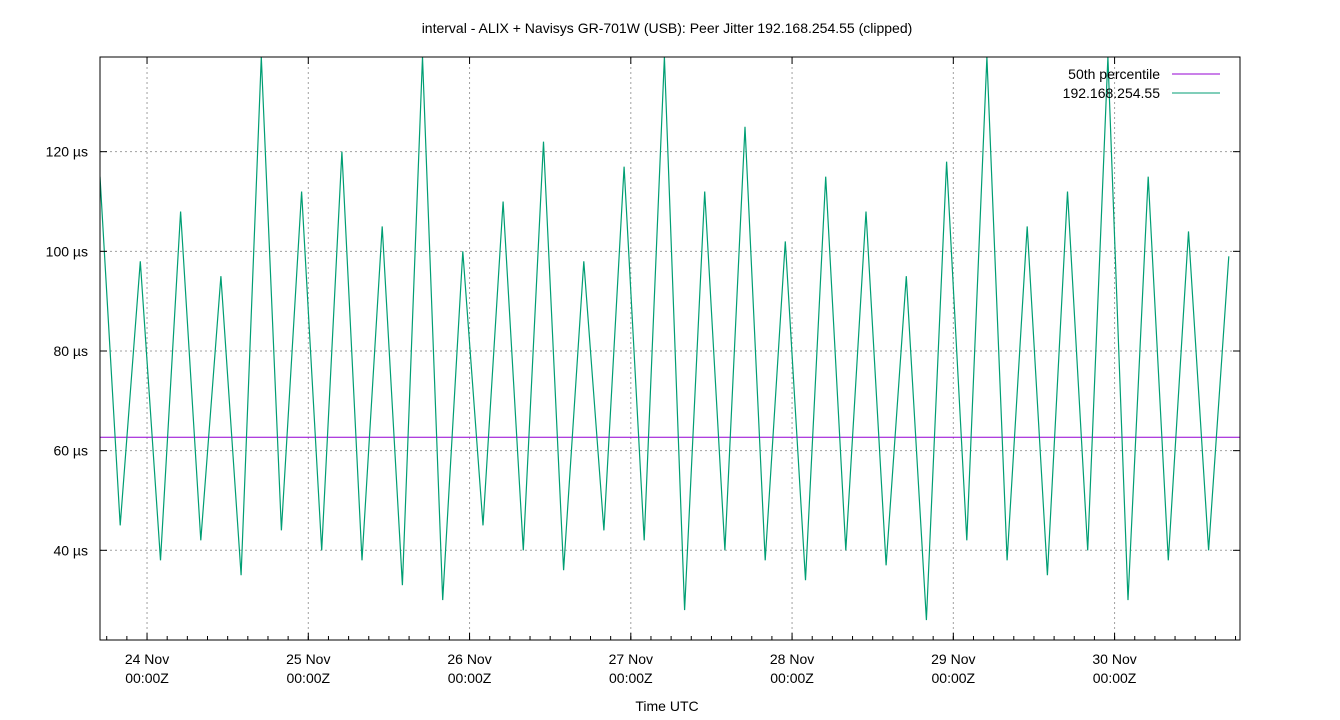 This screenshot has width=1340, height=720. I want to click on legend-label: 192.168.254.55, so click(1112, 93).